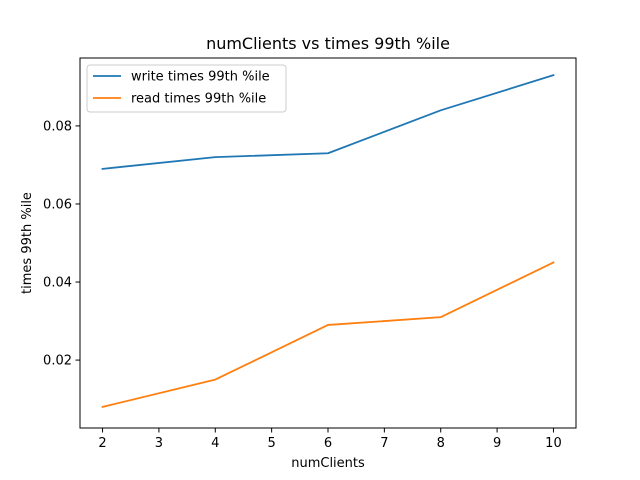 Image resolution: width=640 pixels, height=480 pixels. What do you see at coordinates (200, 77) in the screenshot?
I see `legend-label-0: write times 99th %ile` at bounding box center [200, 77].